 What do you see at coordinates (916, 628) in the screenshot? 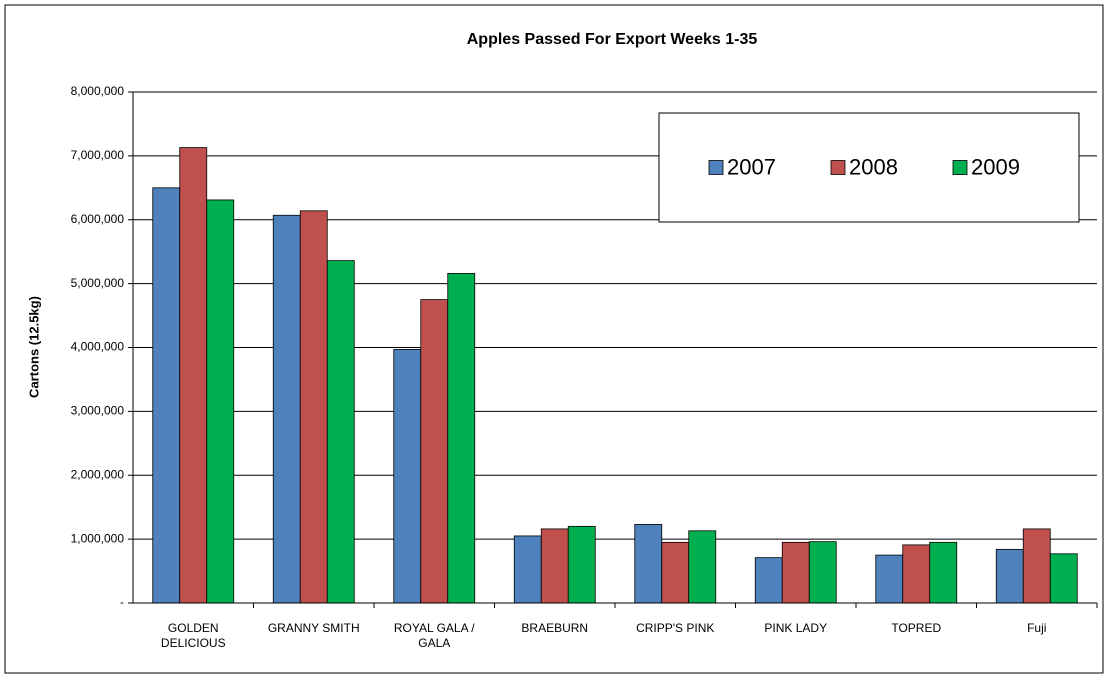
I see `x-tick-label: TOPRED` at bounding box center [916, 628].